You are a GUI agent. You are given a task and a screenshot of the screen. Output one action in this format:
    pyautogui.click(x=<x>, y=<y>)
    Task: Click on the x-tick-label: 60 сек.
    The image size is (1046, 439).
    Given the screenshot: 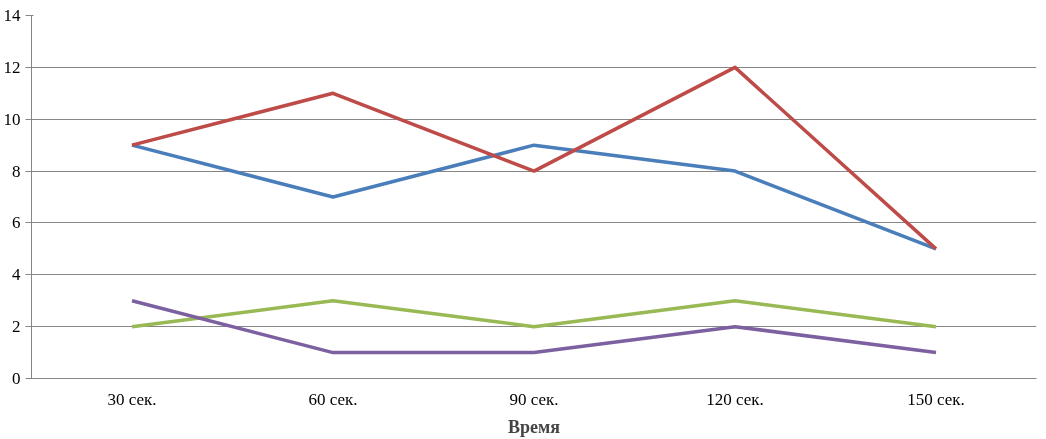 What is the action you would take?
    pyautogui.click(x=333, y=399)
    